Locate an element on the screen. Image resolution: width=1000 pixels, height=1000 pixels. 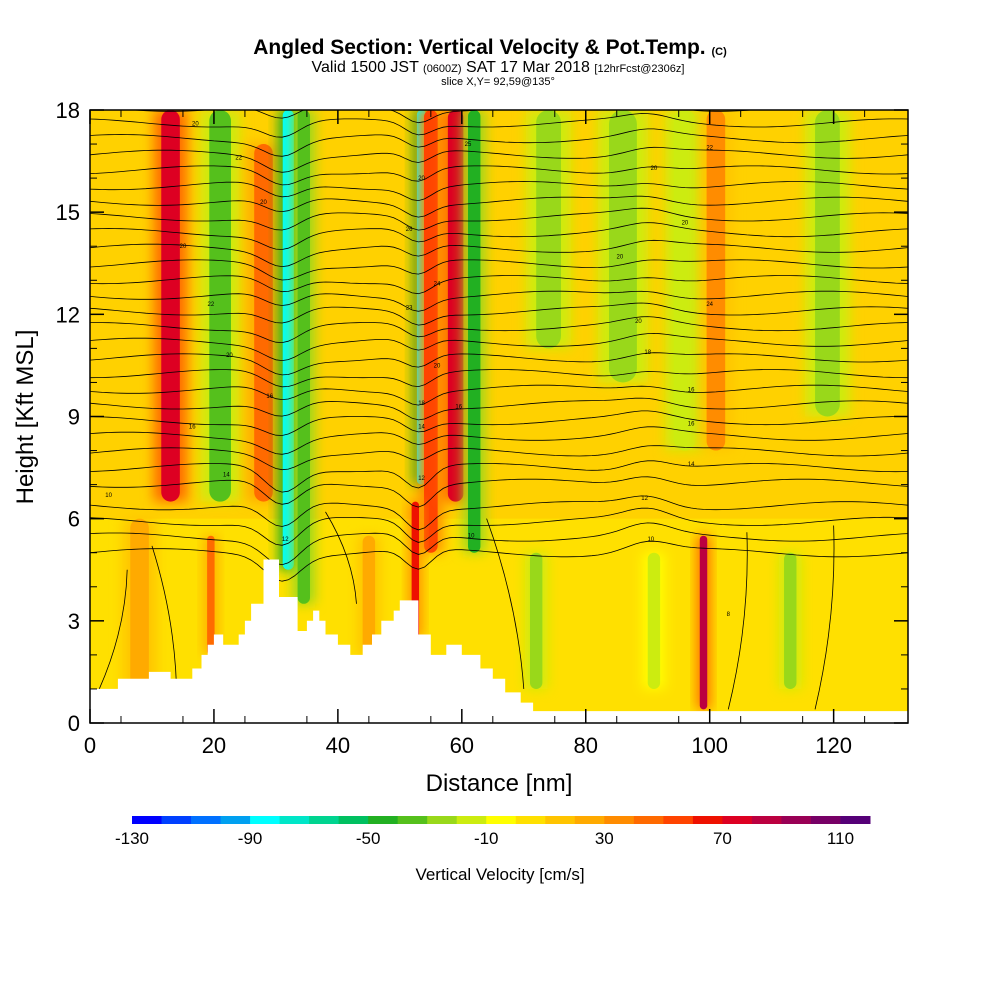
x-tick-label: 80 is located at coordinates (586, 745).